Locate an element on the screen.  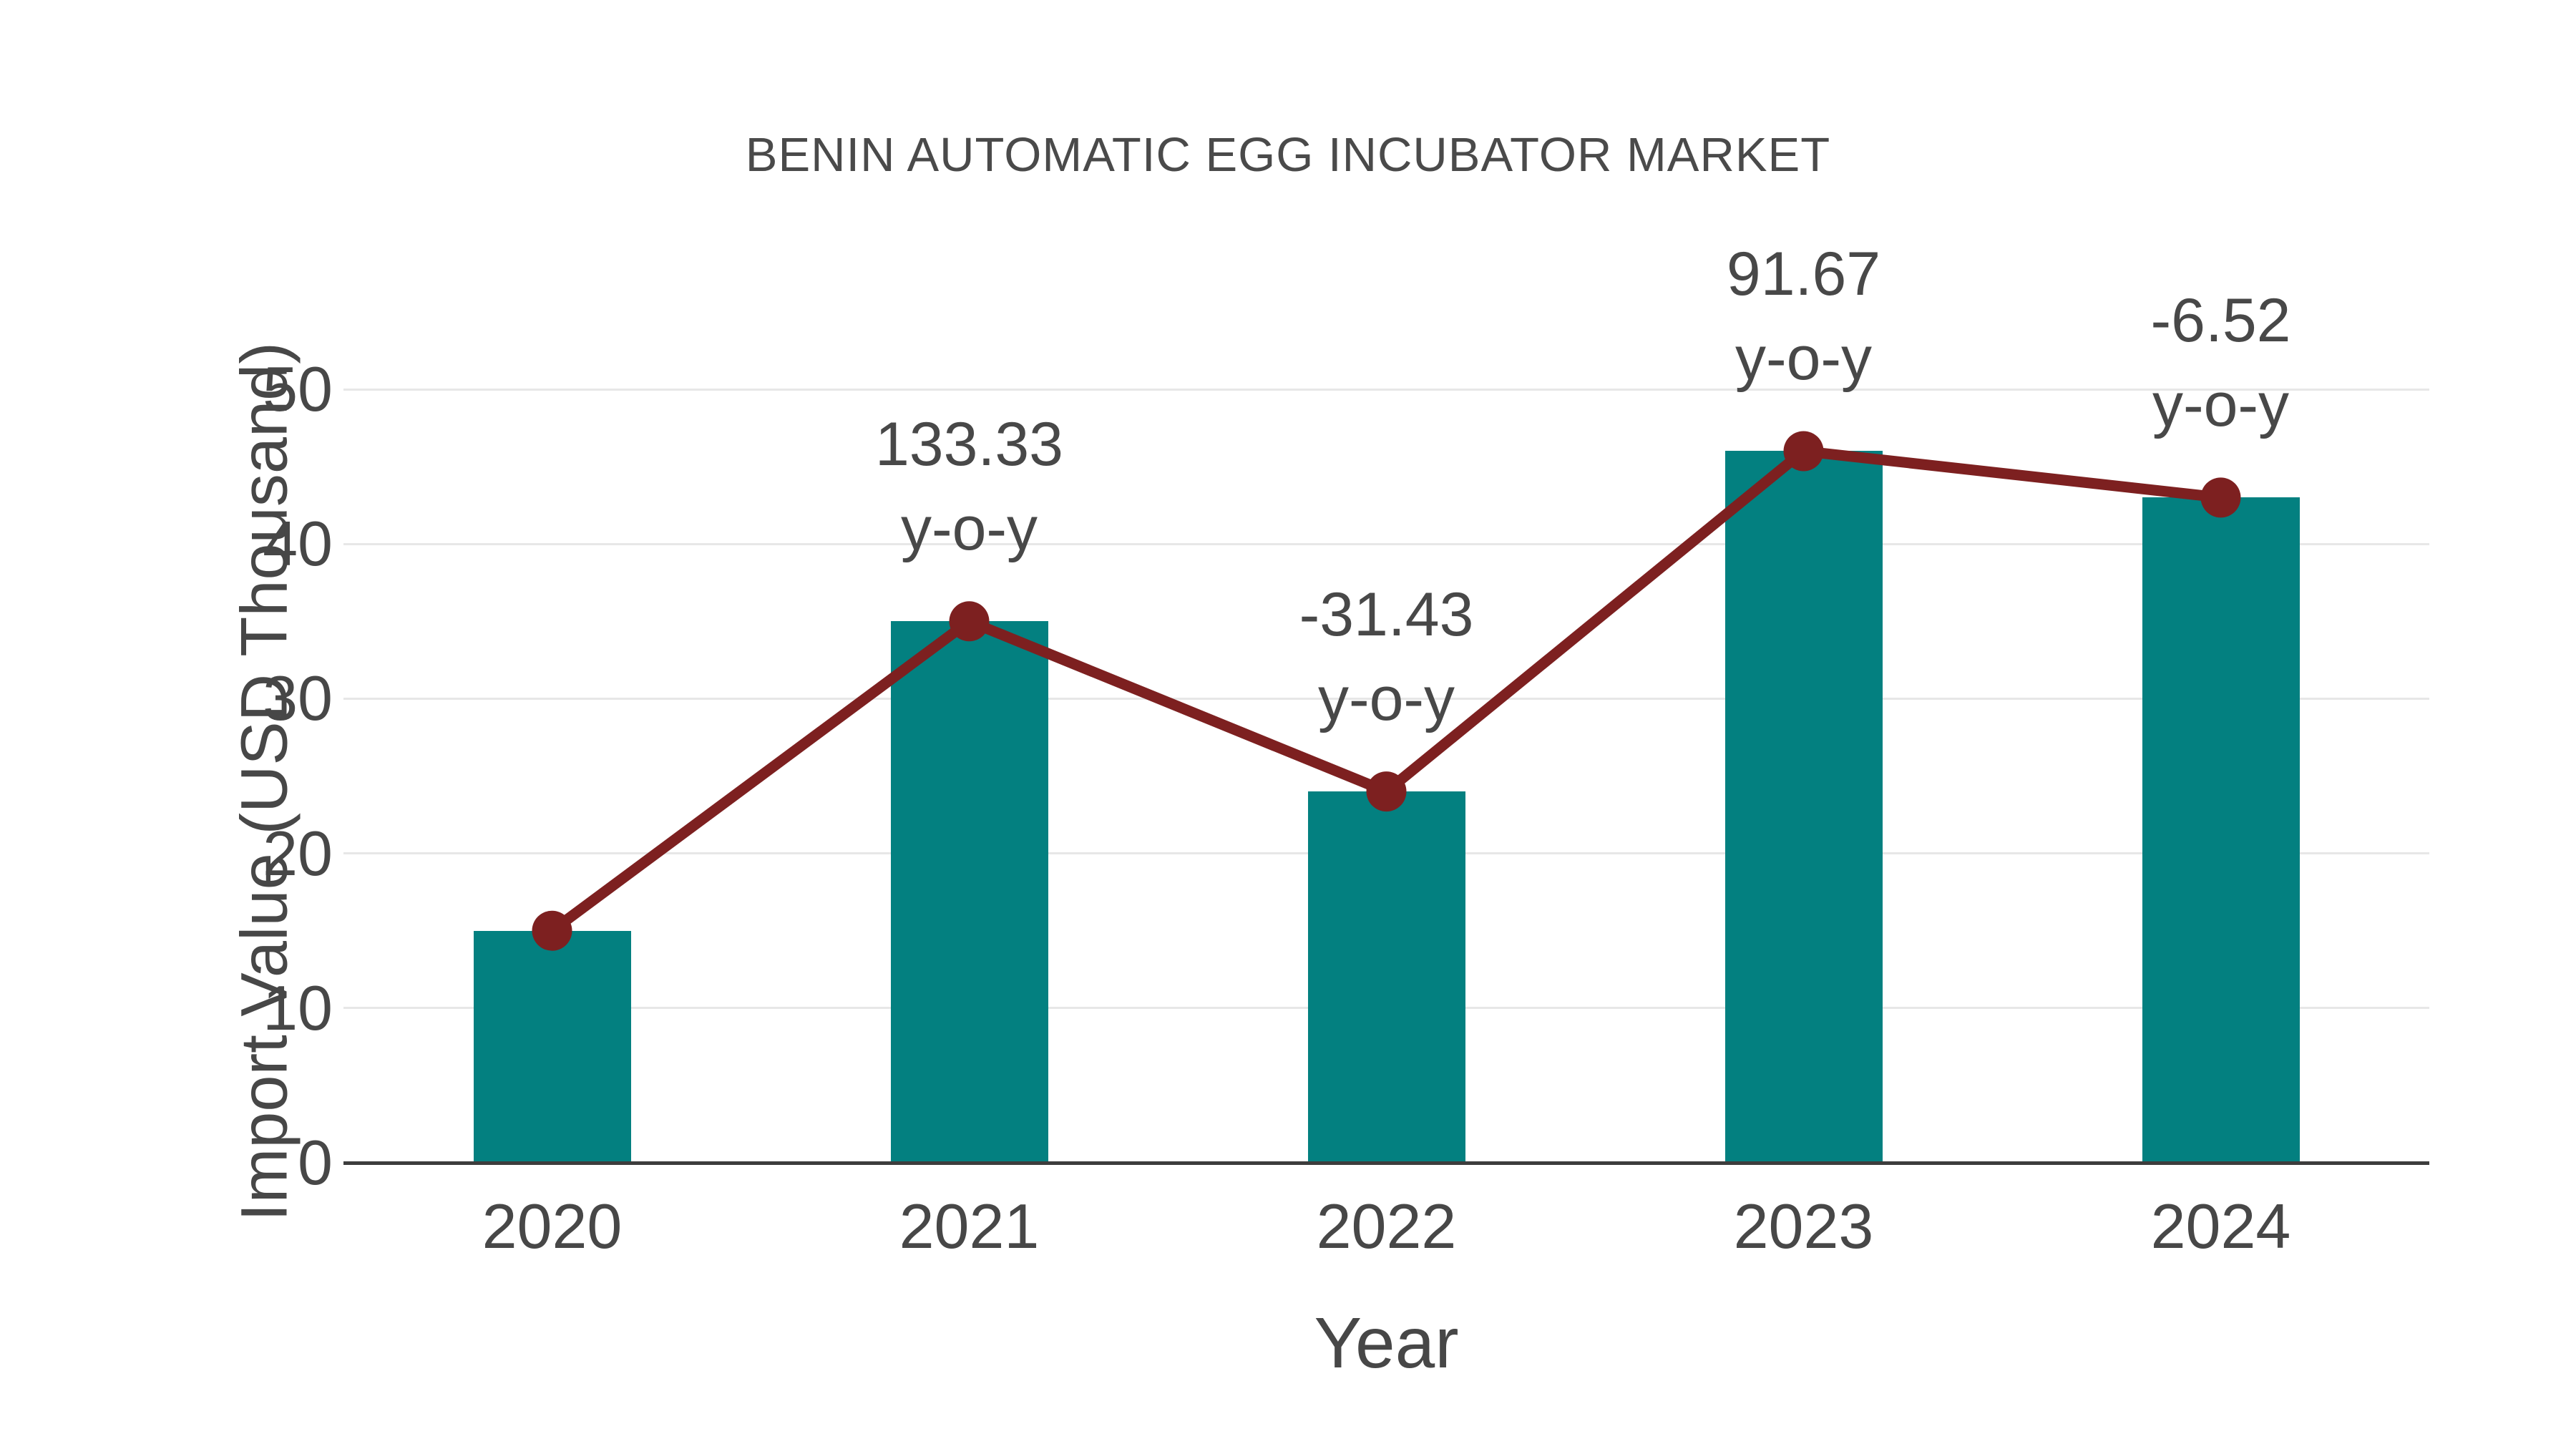
yoy-marker-2024 is located at coordinates (2220, 497).